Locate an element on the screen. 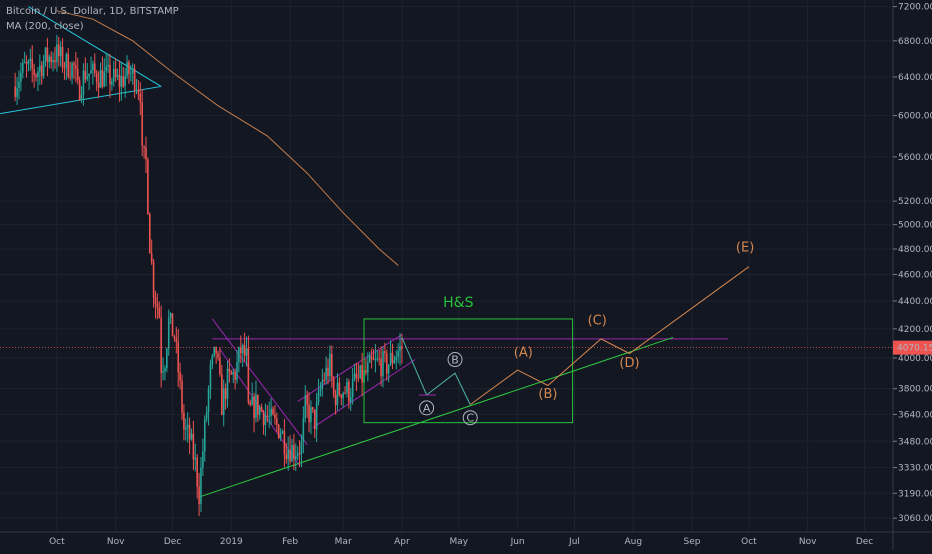 This screenshot has width=932, height=554. x-tick-label: Jul is located at coordinates (574, 542).